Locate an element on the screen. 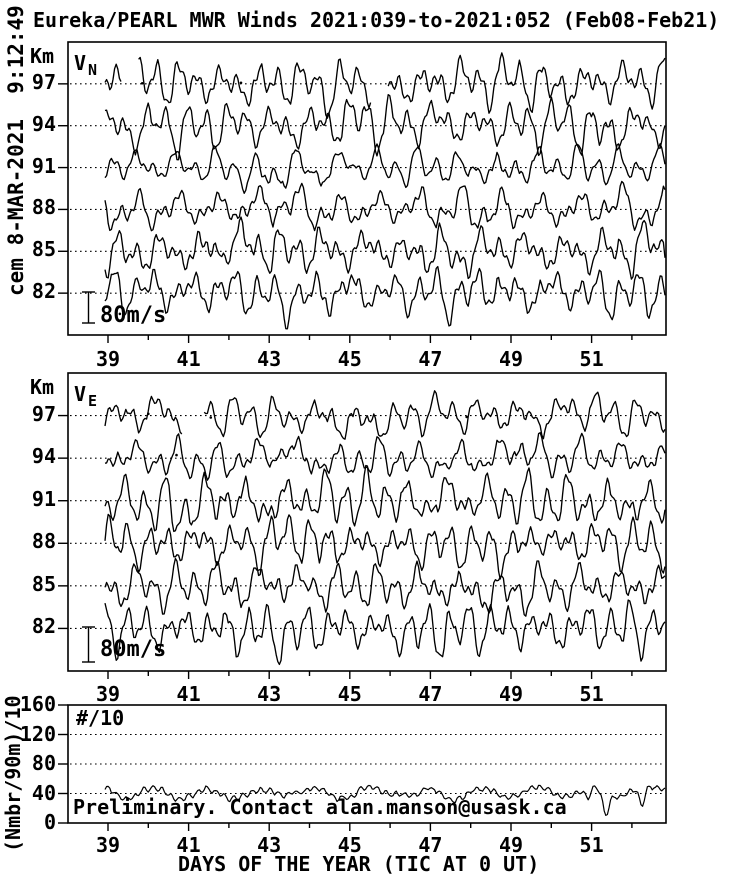 This screenshot has width=736, height=877. day-tick-label-ve: 45 is located at coordinates (349, 694).